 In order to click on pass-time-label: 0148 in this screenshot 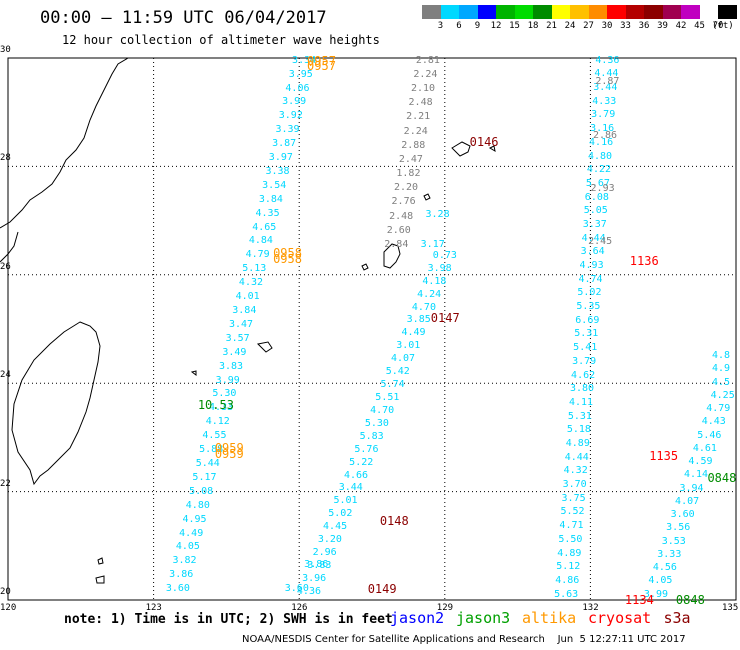, I will do `click(394, 521)`.